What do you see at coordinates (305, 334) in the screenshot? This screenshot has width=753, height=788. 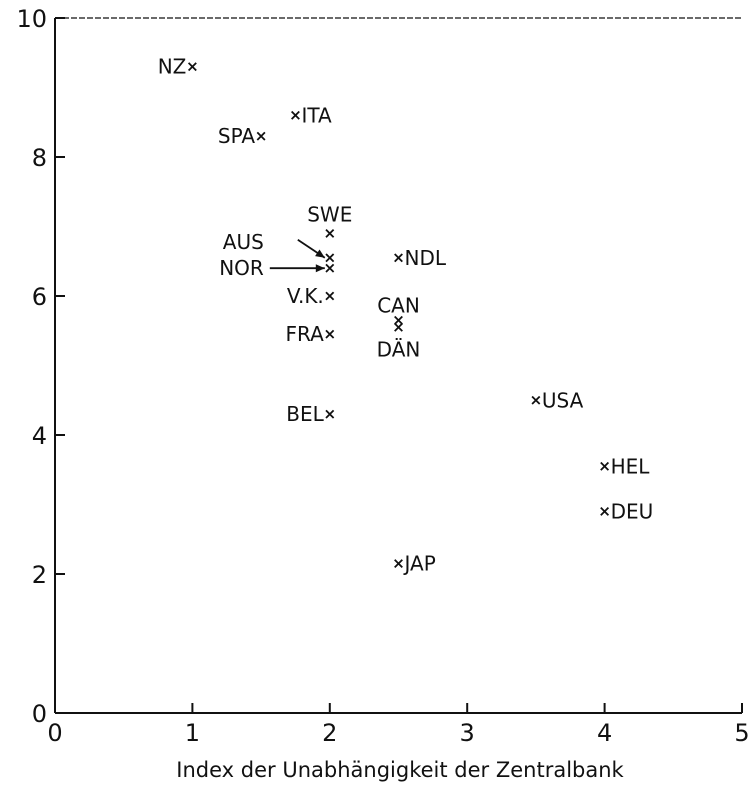 I see `point-label: FRA` at bounding box center [305, 334].